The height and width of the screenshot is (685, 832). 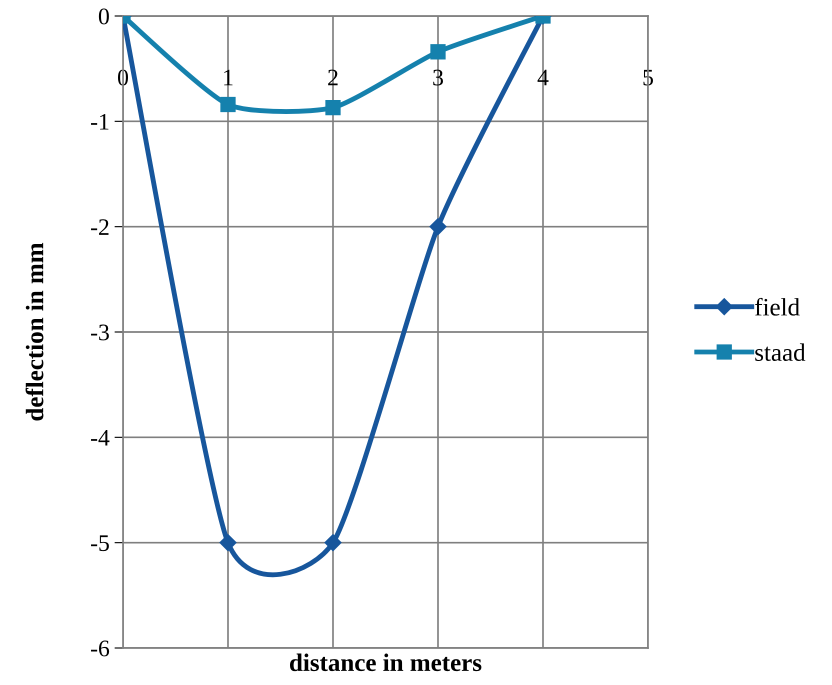 What do you see at coordinates (123, 78) in the screenshot?
I see `x-tick-label: 0` at bounding box center [123, 78].